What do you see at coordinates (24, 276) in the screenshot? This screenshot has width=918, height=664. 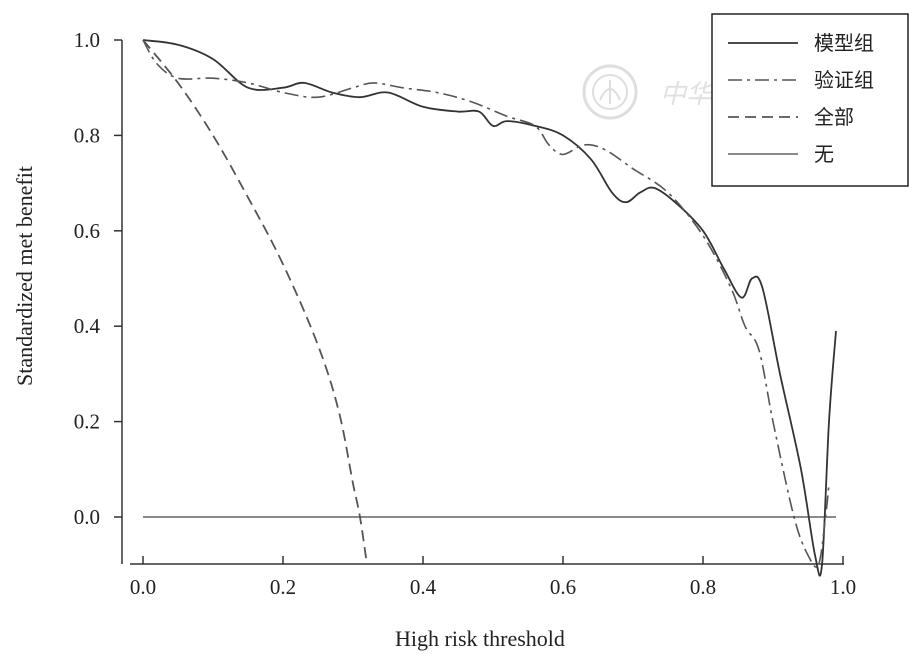 I see `y-axis-title: Standardized met benefit` at bounding box center [24, 276].